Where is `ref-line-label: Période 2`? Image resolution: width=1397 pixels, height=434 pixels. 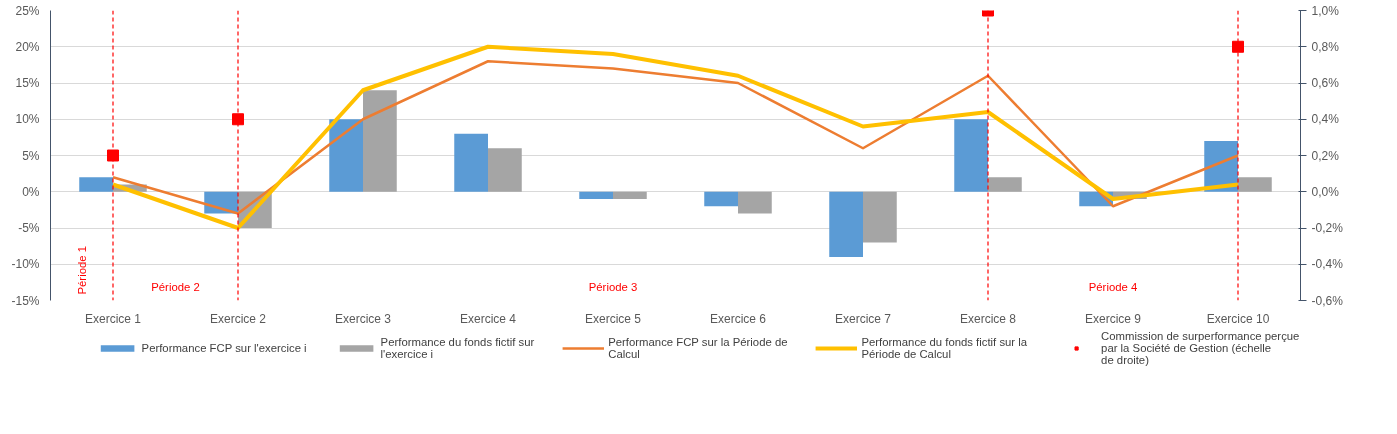 ref-line-label: Période 2 is located at coordinates (175, 286).